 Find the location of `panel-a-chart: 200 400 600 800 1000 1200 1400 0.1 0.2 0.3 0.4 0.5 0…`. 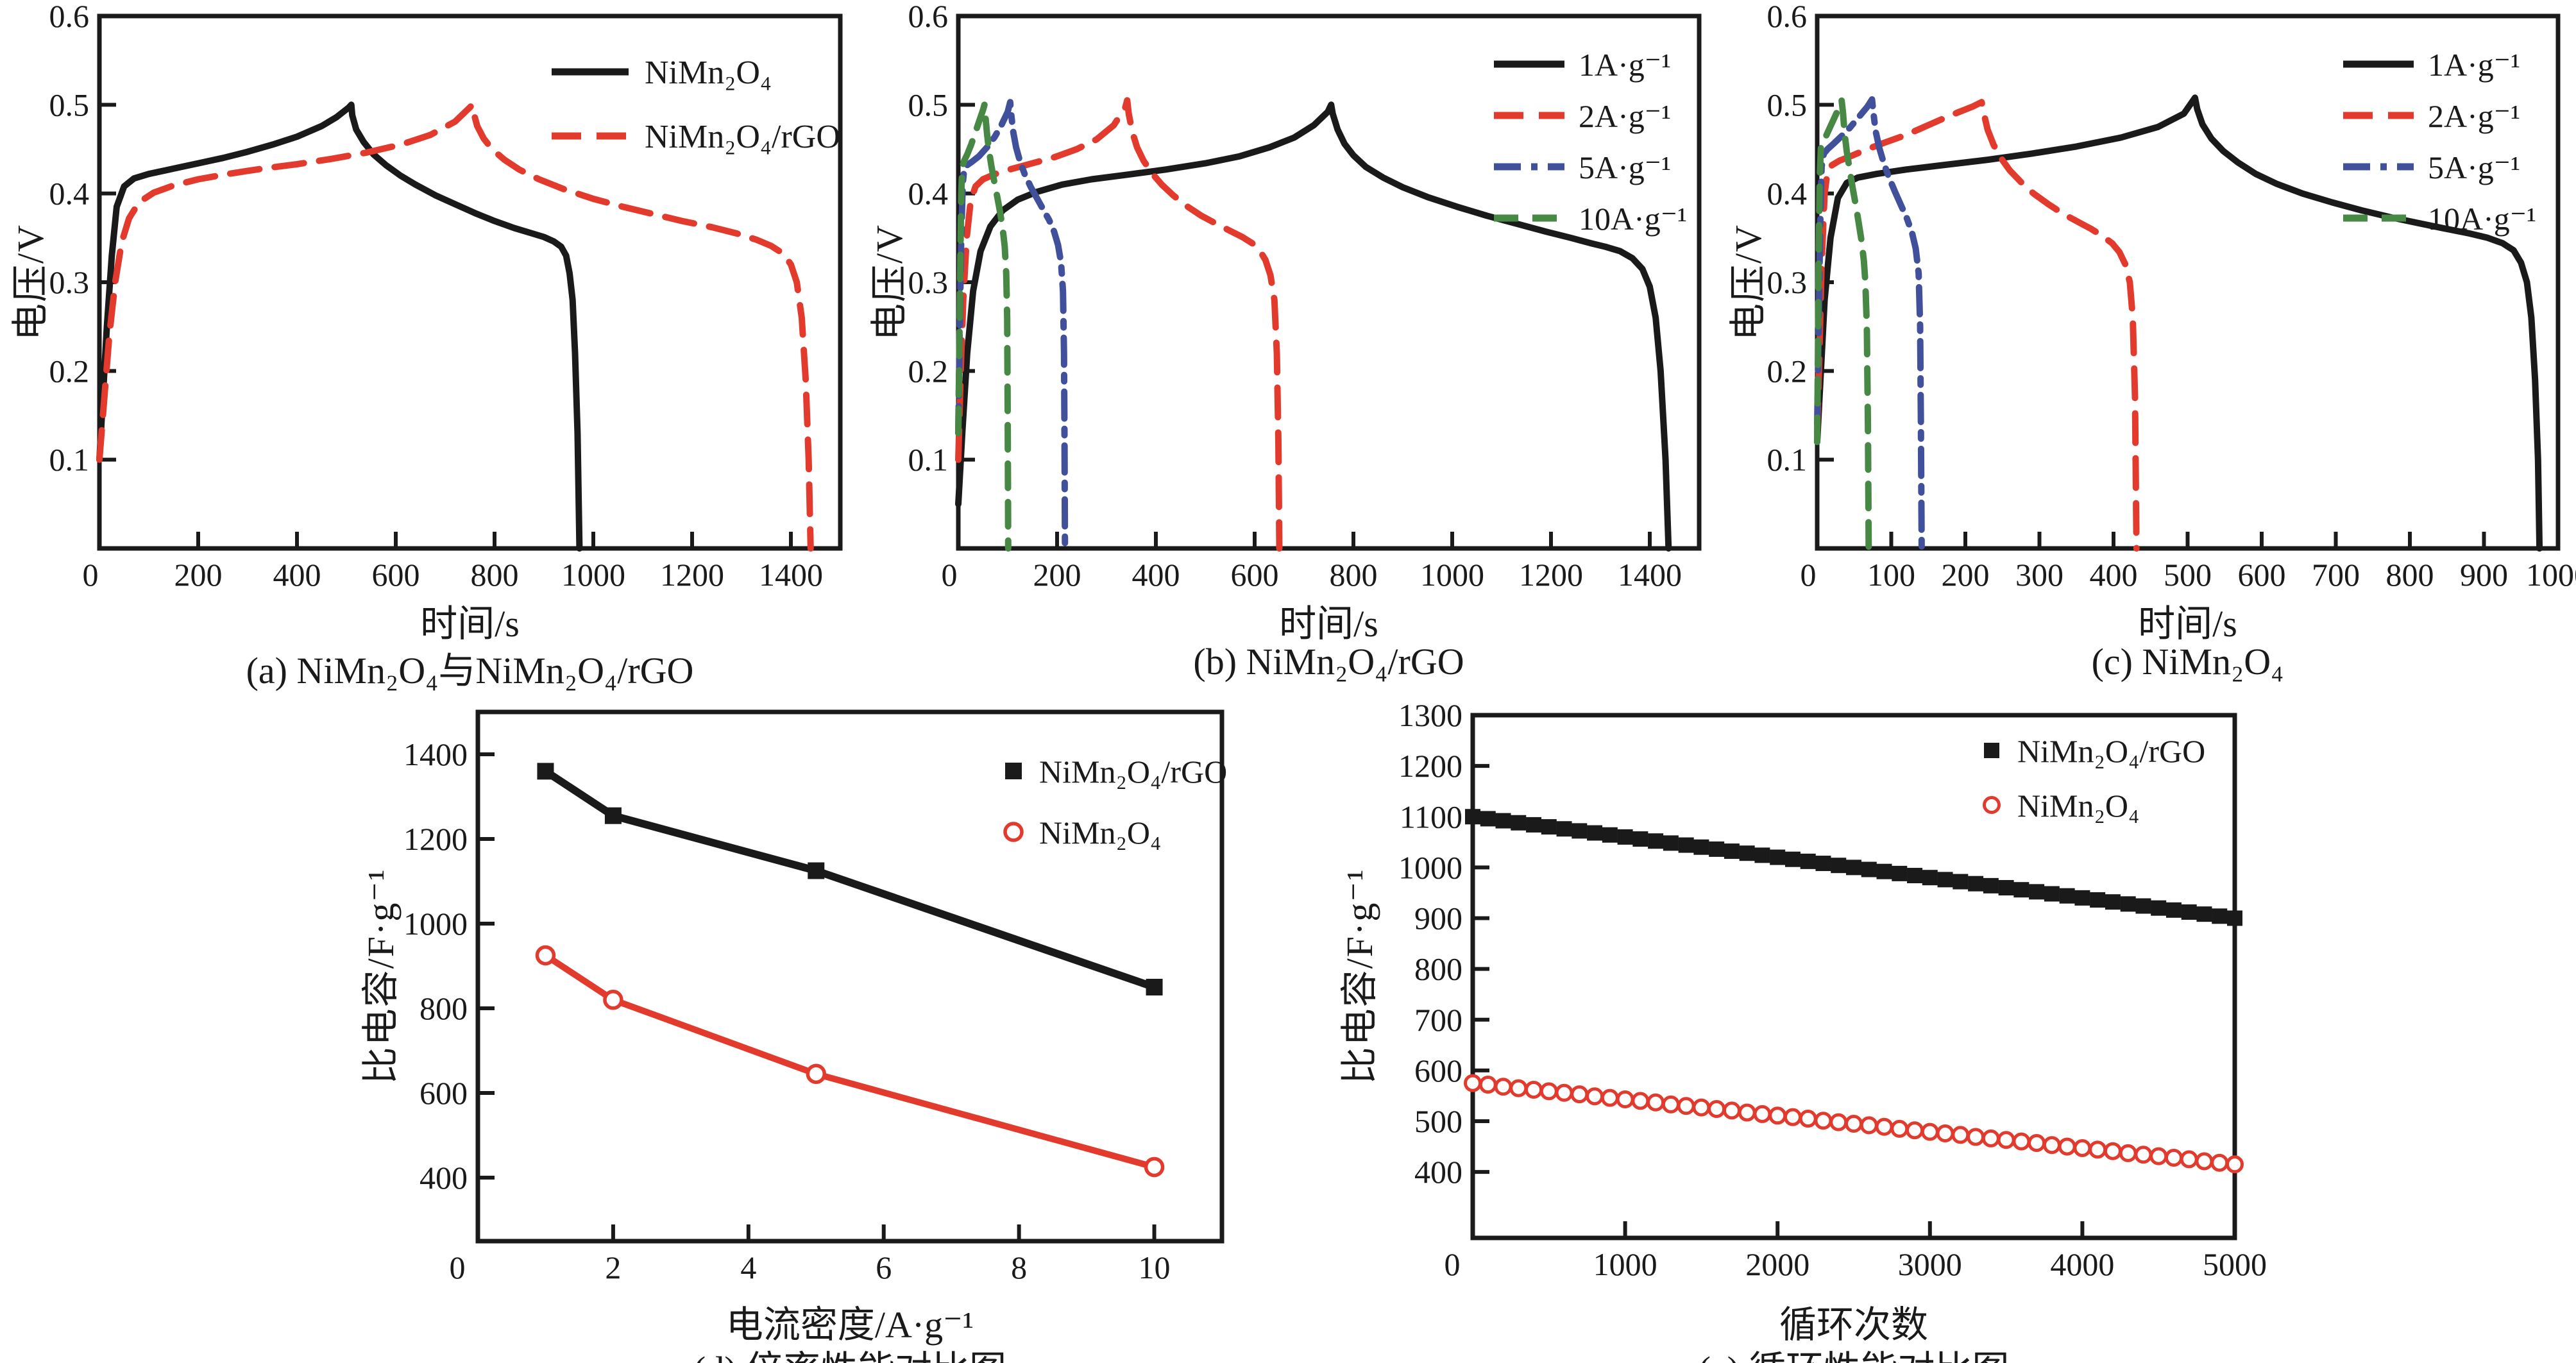

panel-a-chart: 200 400 600 800 1000 1200 1400 0.1 0.2 0.3 0.4 0.5 0… is located at coordinates (446, 296).